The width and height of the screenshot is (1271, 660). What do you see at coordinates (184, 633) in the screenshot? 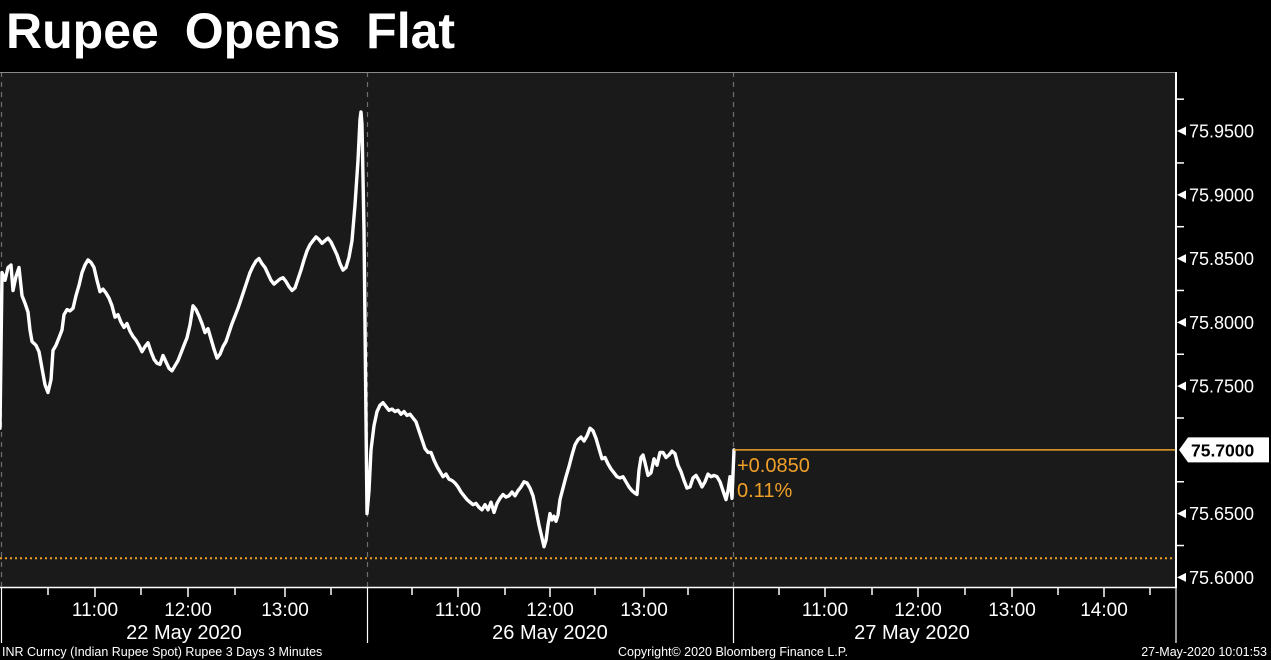
I see `date-label: 22 May 2020` at bounding box center [184, 633].